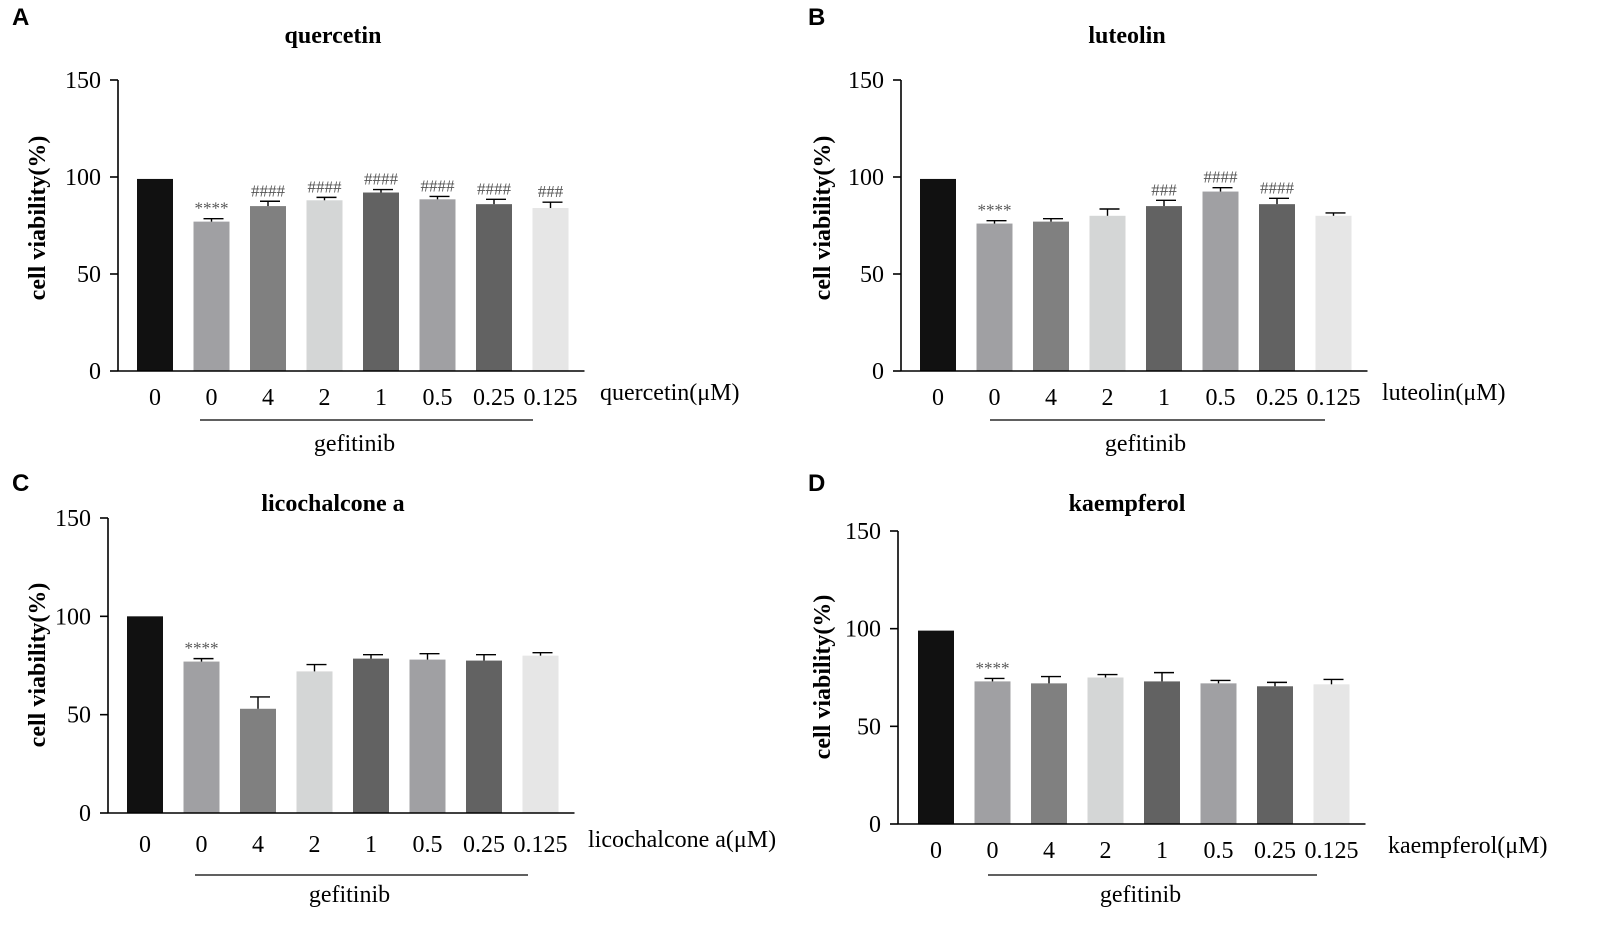 This screenshot has width=1617, height=937. Describe the element at coordinates (1444, 393) in the screenshot. I see `x-axis-unit-label: luteolin(μM)` at that location.